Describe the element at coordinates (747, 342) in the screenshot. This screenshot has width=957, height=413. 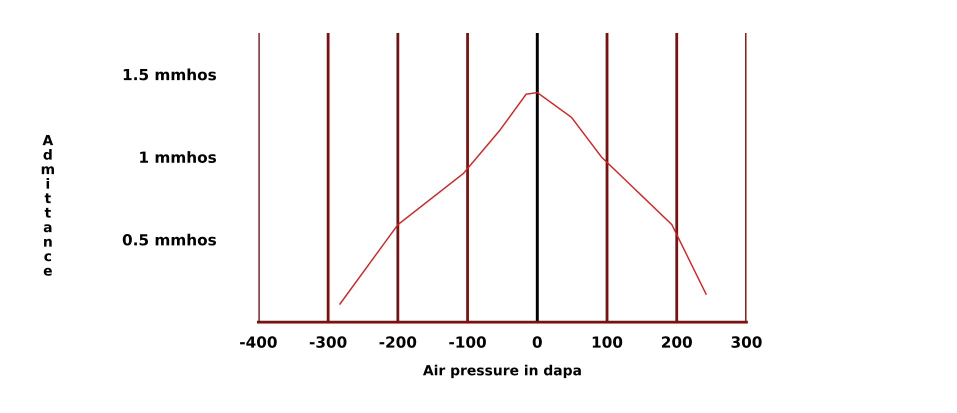
I see `x-tick-label: 300` at that location.